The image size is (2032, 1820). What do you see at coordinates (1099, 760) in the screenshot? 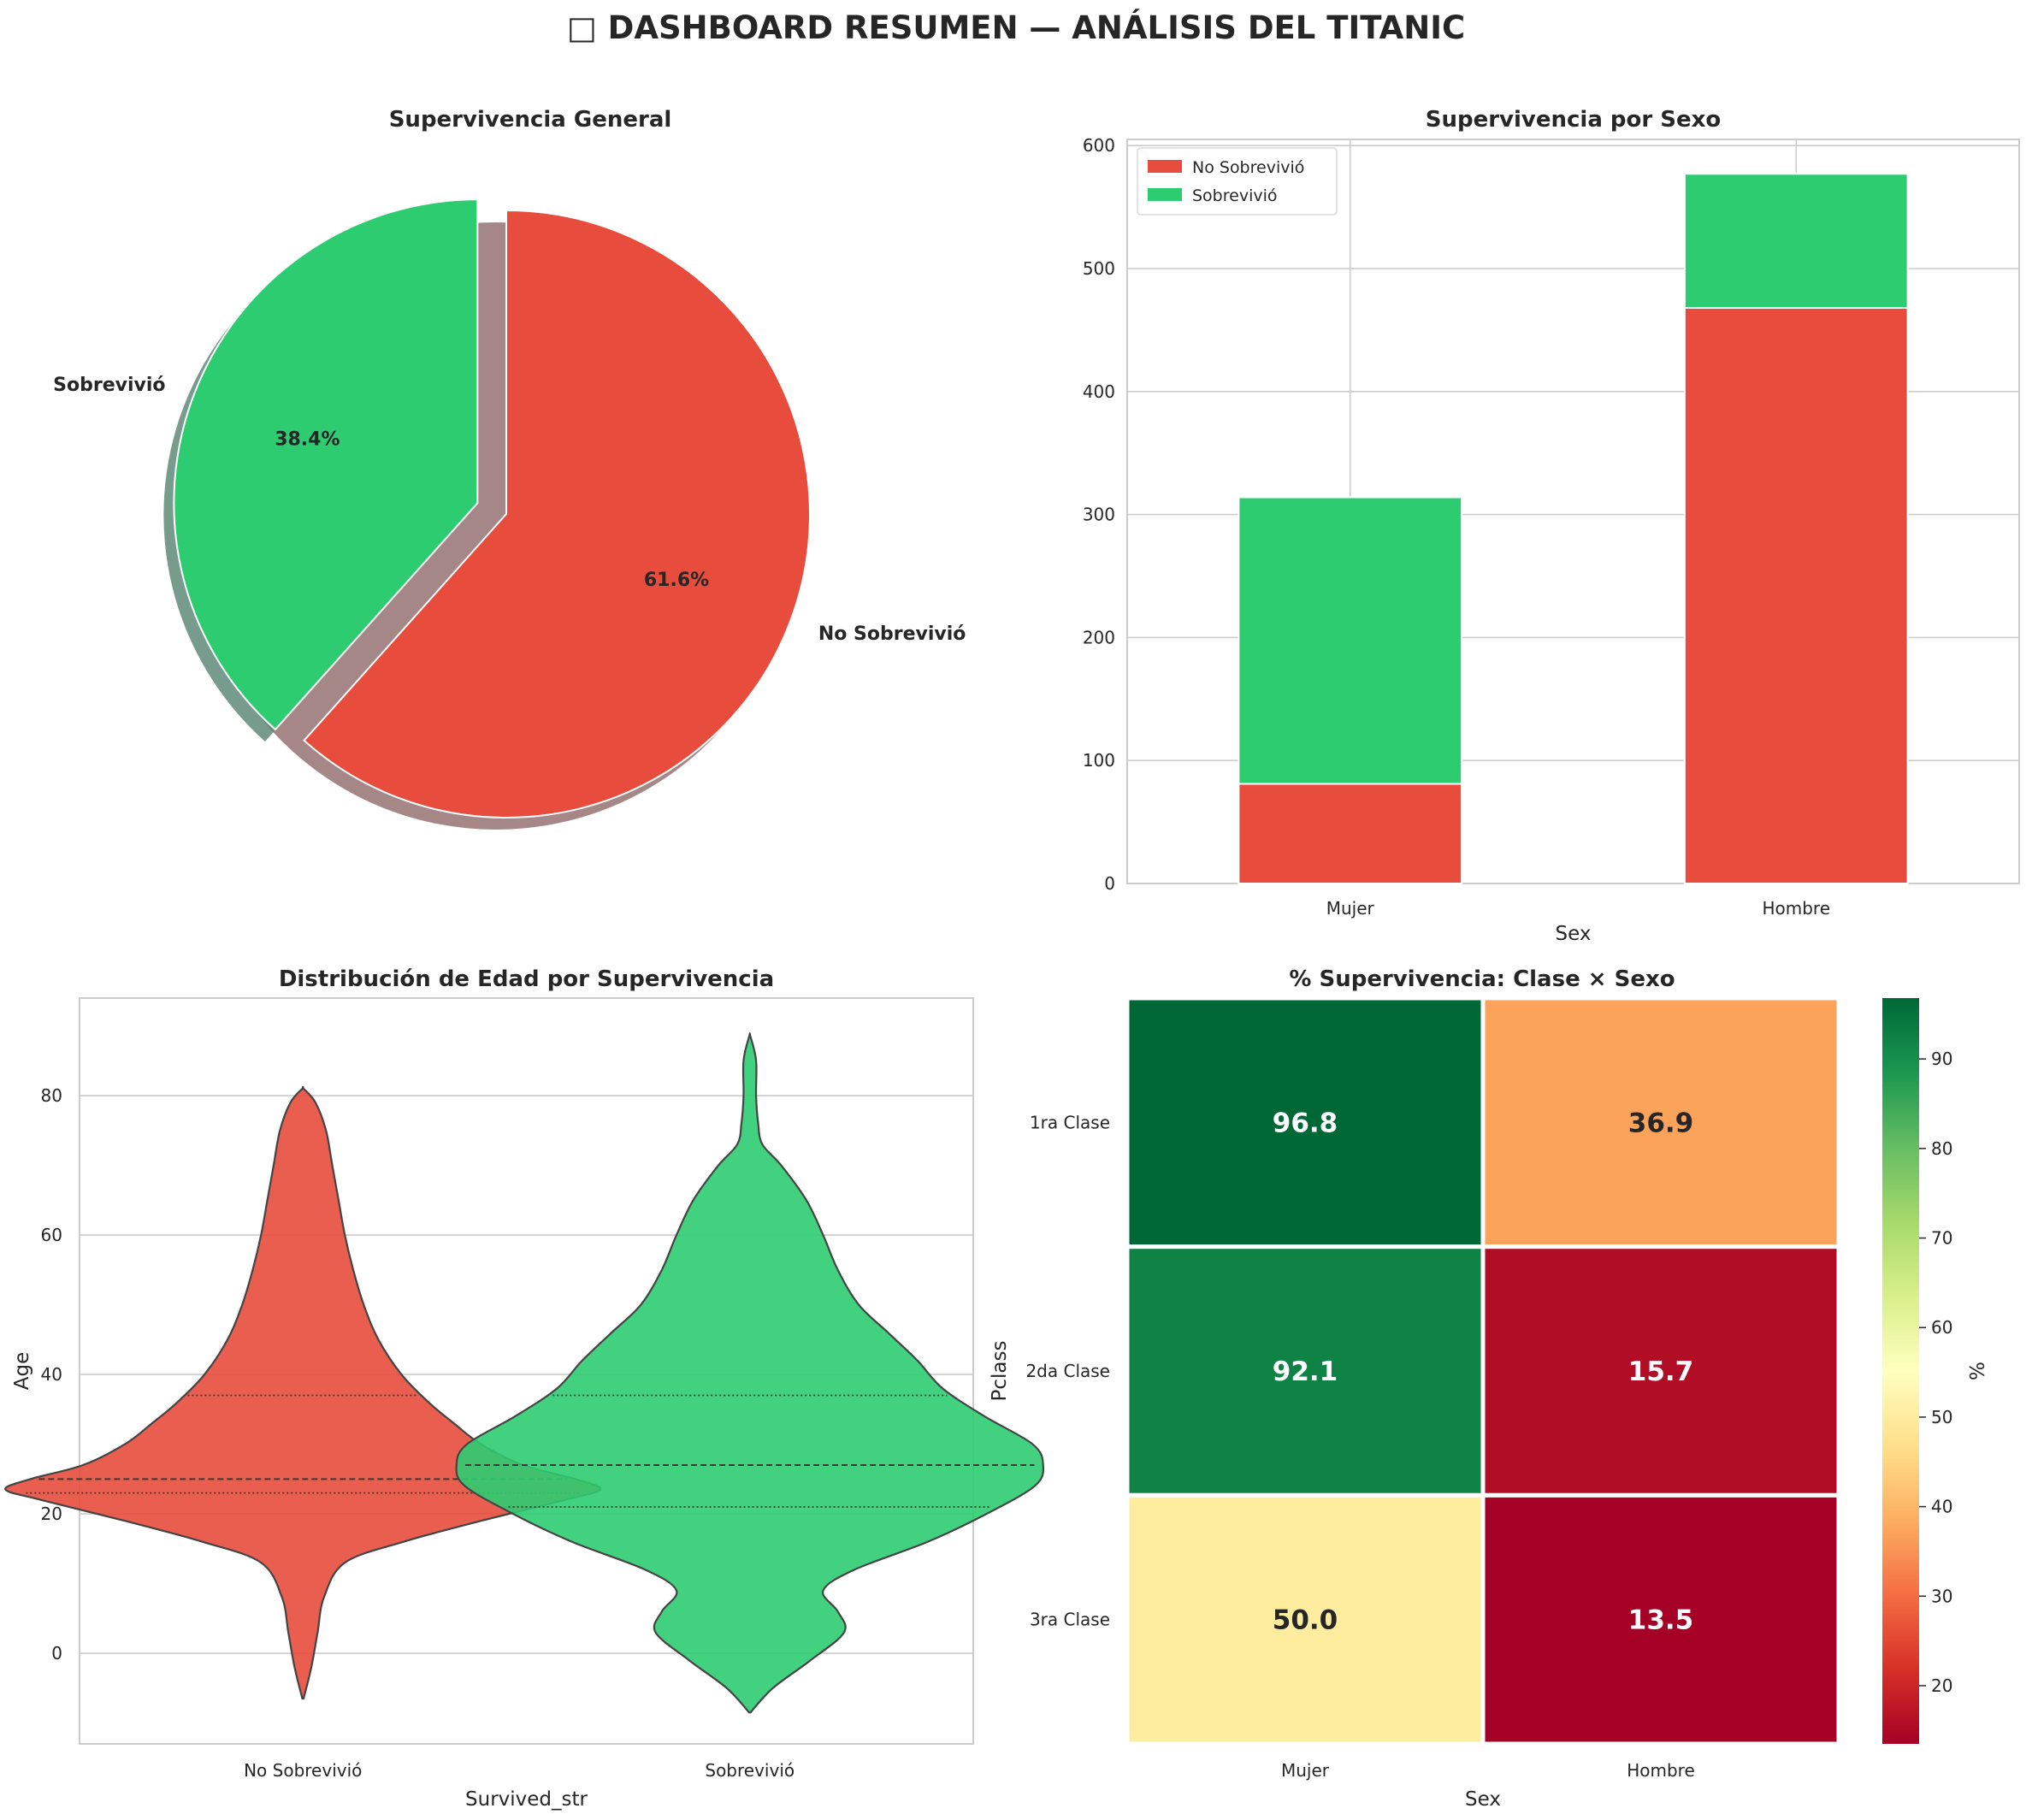
I see `bar-ytick-label: 100` at bounding box center [1099, 760].